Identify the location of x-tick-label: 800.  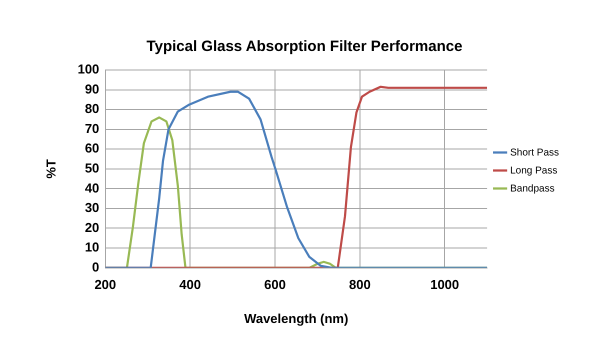
(359, 284).